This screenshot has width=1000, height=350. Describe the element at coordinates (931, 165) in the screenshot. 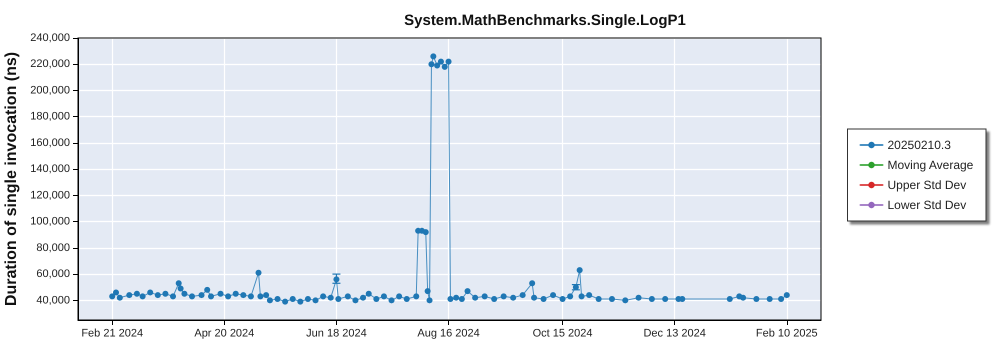

I see `legend-label: Moving Average` at that location.